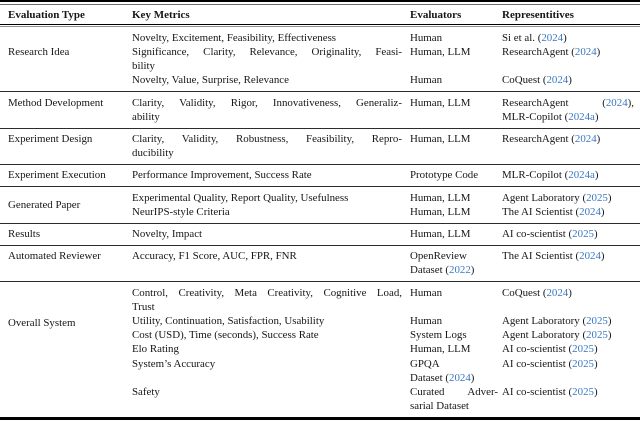 The height and width of the screenshot is (425, 640). What do you see at coordinates (320, 418) in the screenshot?
I see `bottom-rule` at bounding box center [320, 418].